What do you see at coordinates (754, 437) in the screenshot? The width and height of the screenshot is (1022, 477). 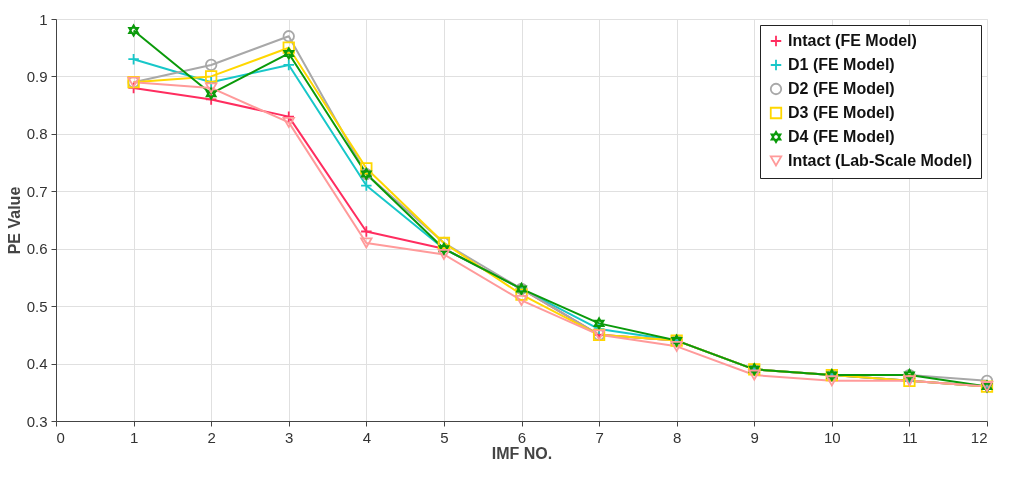 I see `x-tick-label: 9` at bounding box center [754, 437].